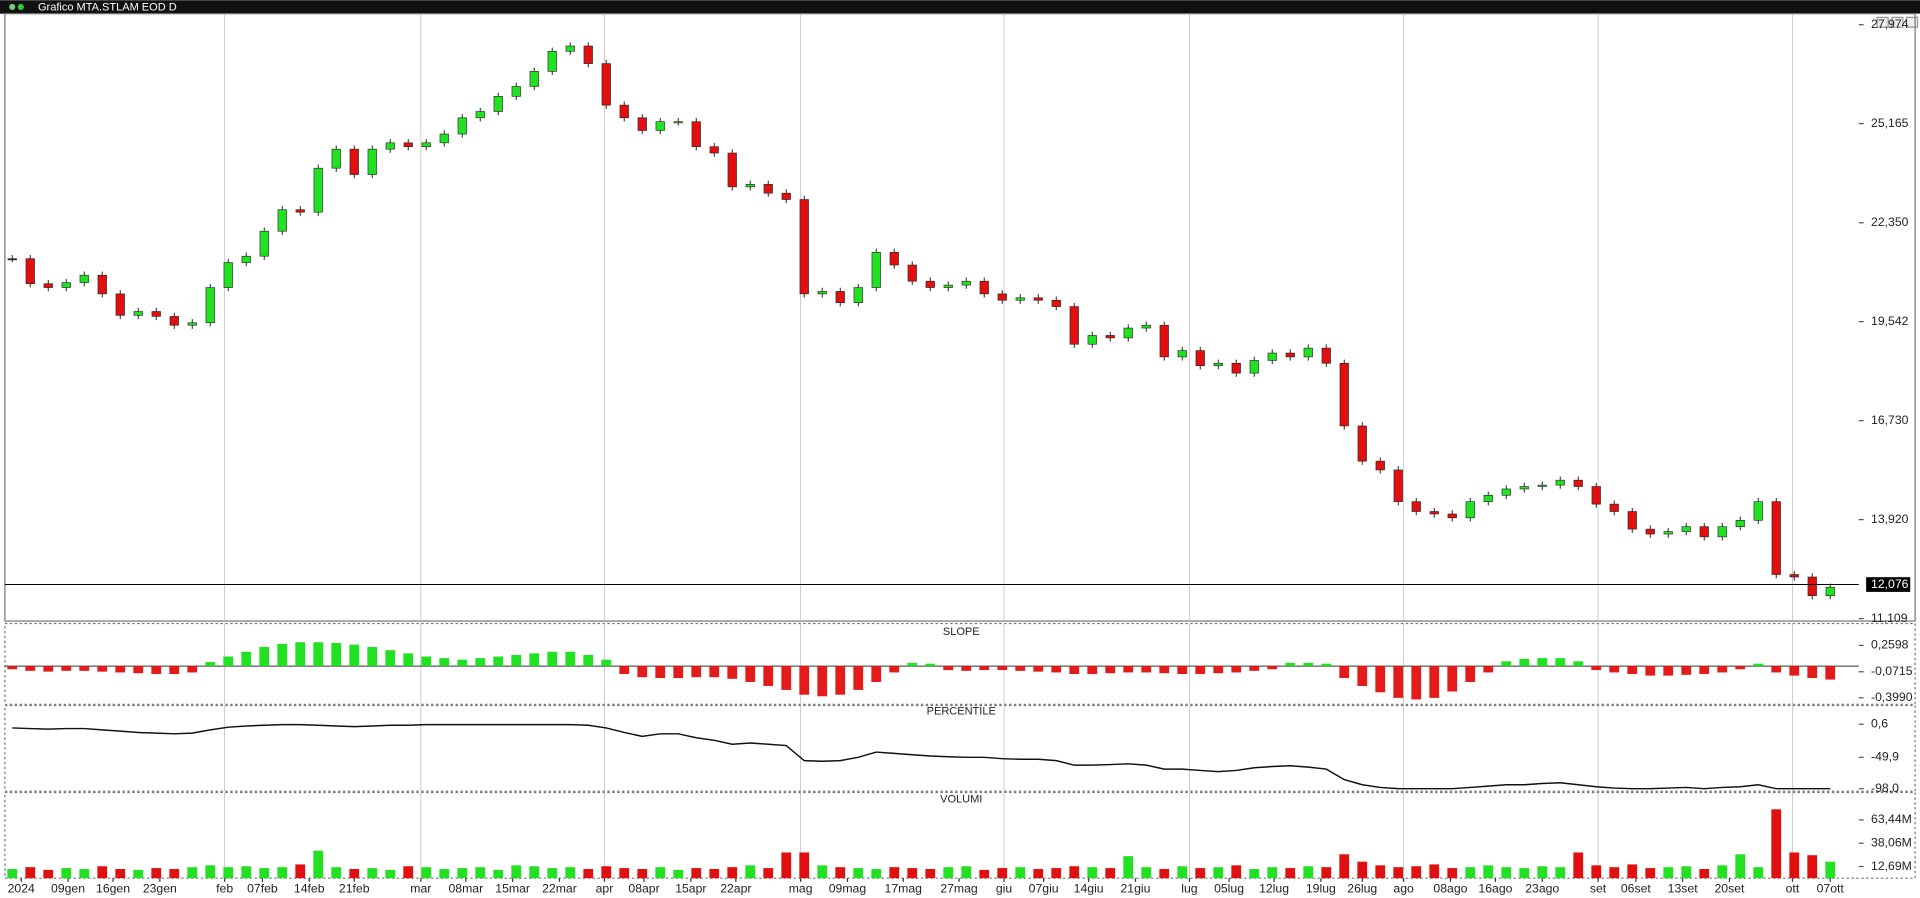  I want to click on panel-border, so click(960, 748).